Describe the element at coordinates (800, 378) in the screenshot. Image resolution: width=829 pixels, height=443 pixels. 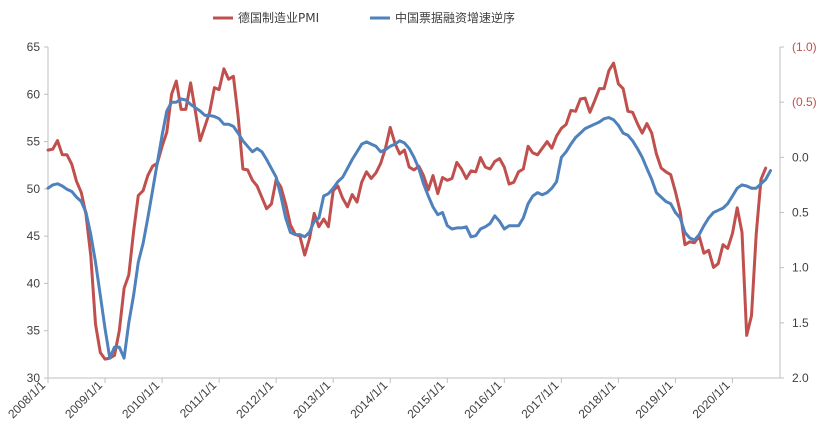
I see `right-tick-label: 2.0` at that location.